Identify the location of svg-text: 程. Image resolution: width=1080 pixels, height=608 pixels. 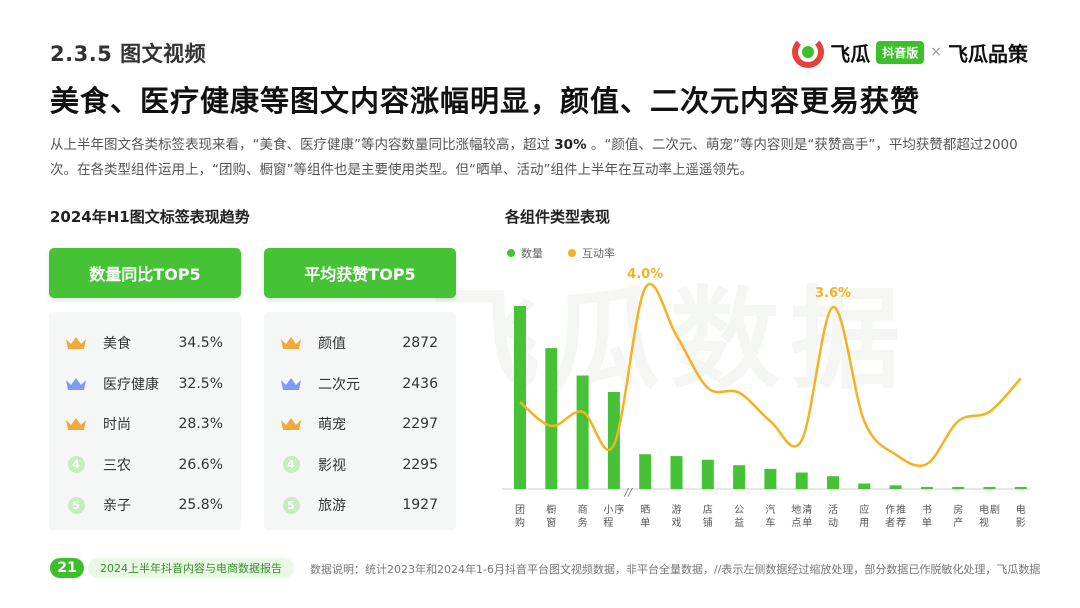
(608, 523).